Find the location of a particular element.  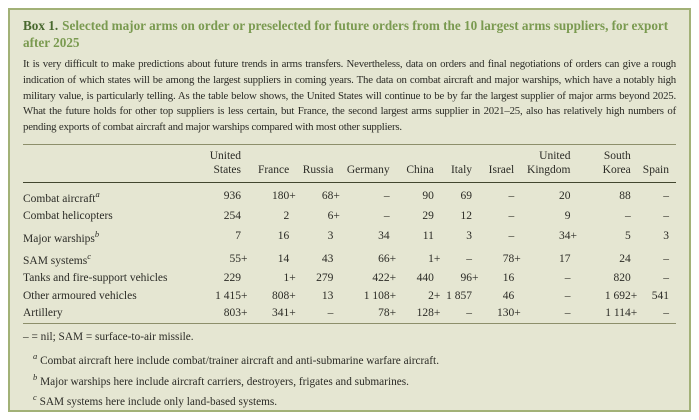

cell-value: 43 is located at coordinates (327, 258).